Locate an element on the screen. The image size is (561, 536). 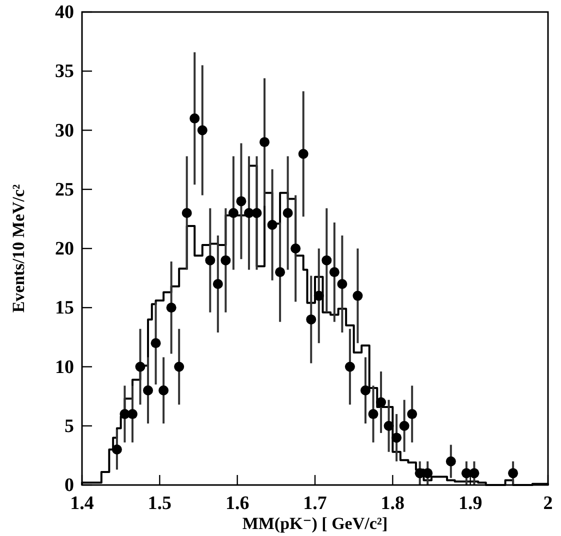
y-tick-label: 40 is located at coordinates (64, 12).